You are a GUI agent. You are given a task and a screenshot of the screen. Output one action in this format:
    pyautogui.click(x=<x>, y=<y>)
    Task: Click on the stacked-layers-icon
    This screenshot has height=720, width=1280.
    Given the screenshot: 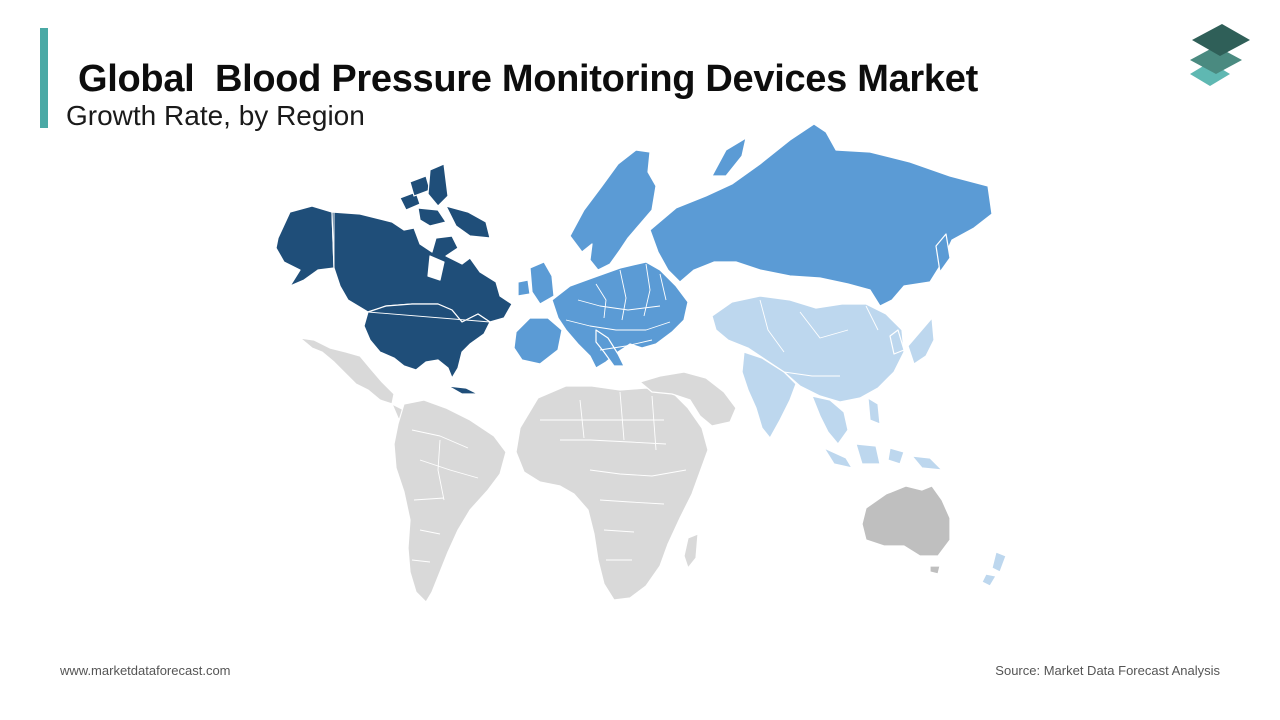 What is the action you would take?
    pyautogui.click(x=1220, y=55)
    